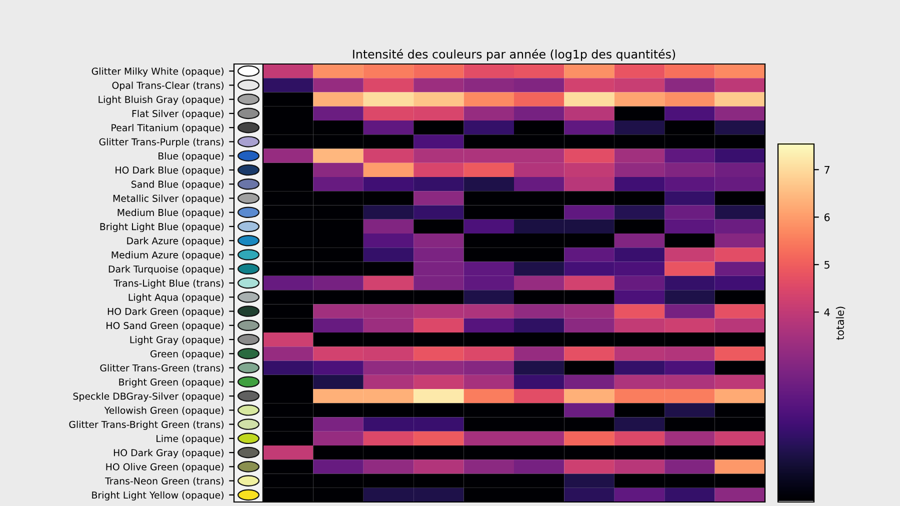 The image size is (900, 506). I want to click on y-tick-label: HO Sand Green (opaque), so click(165, 326).